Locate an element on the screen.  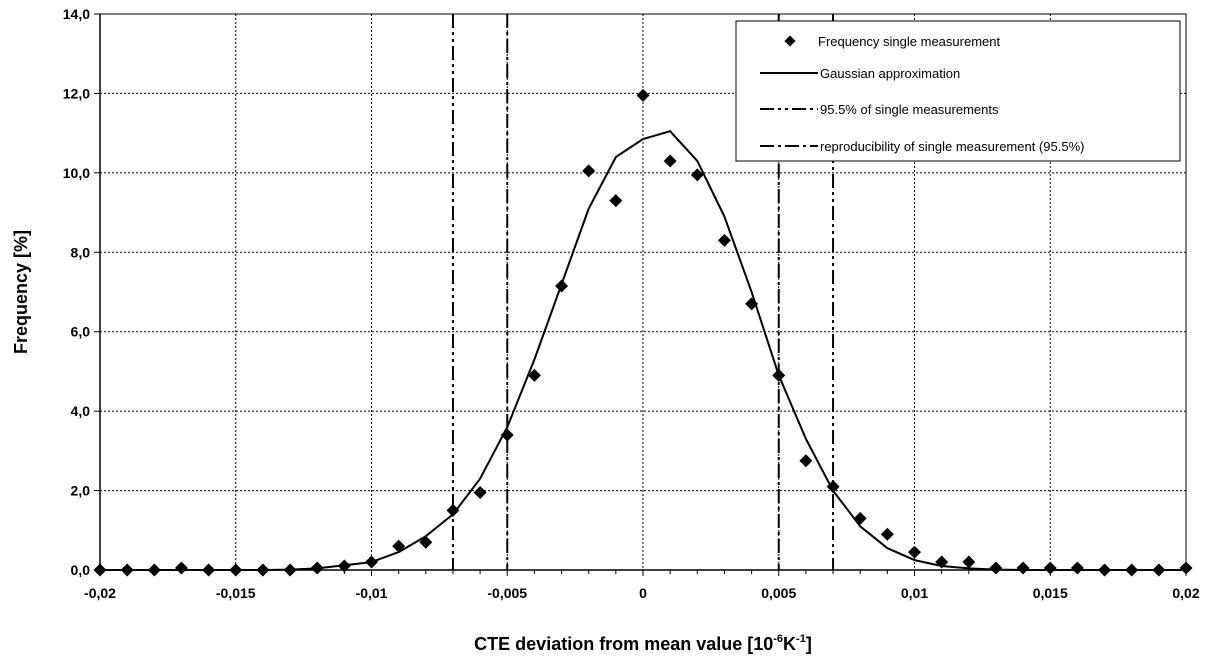
x-tick-label: -0,01 is located at coordinates (372, 593).